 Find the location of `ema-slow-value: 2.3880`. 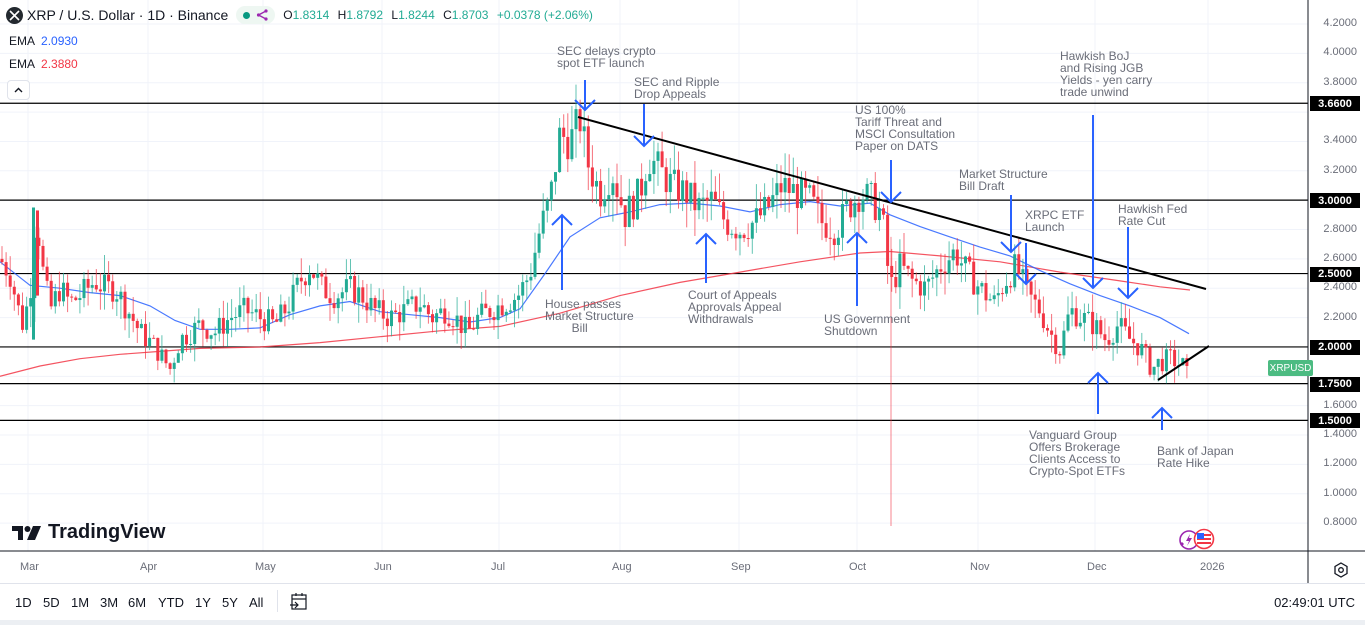

ema-slow-value: 2.3880 is located at coordinates (59, 64).